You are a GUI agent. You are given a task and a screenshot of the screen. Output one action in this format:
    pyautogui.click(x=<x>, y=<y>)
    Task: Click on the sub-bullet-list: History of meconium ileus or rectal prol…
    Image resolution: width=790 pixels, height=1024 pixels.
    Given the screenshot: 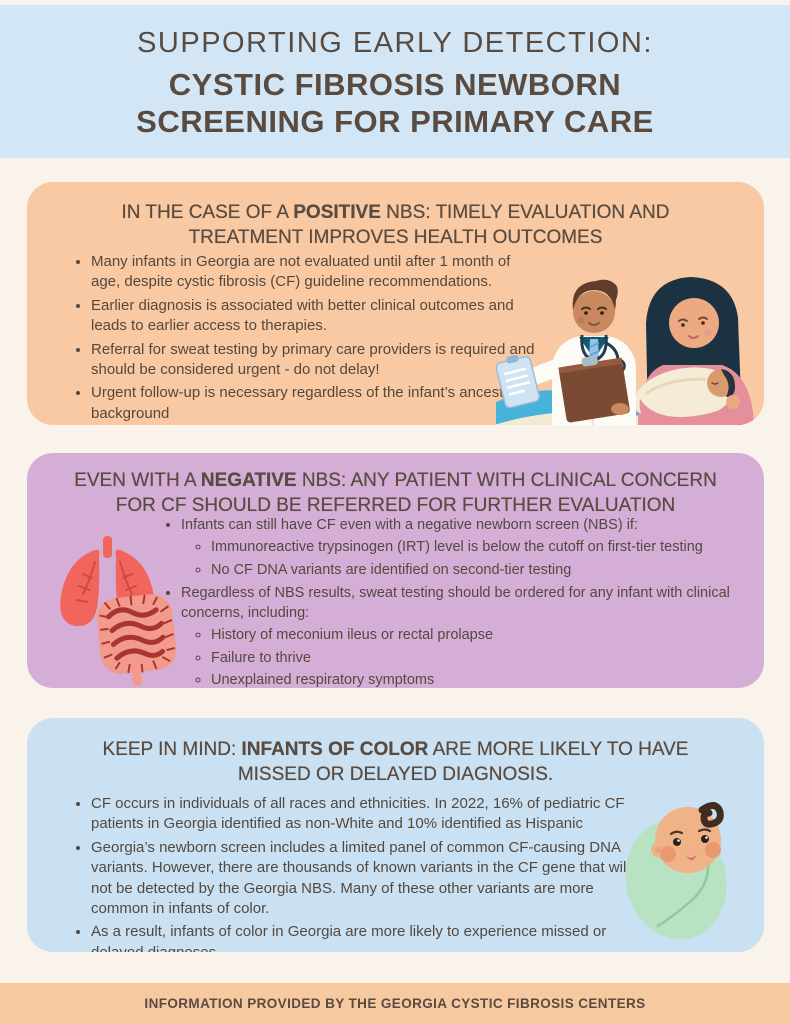 What is the action you would take?
    pyautogui.click(x=472, y=656)
    